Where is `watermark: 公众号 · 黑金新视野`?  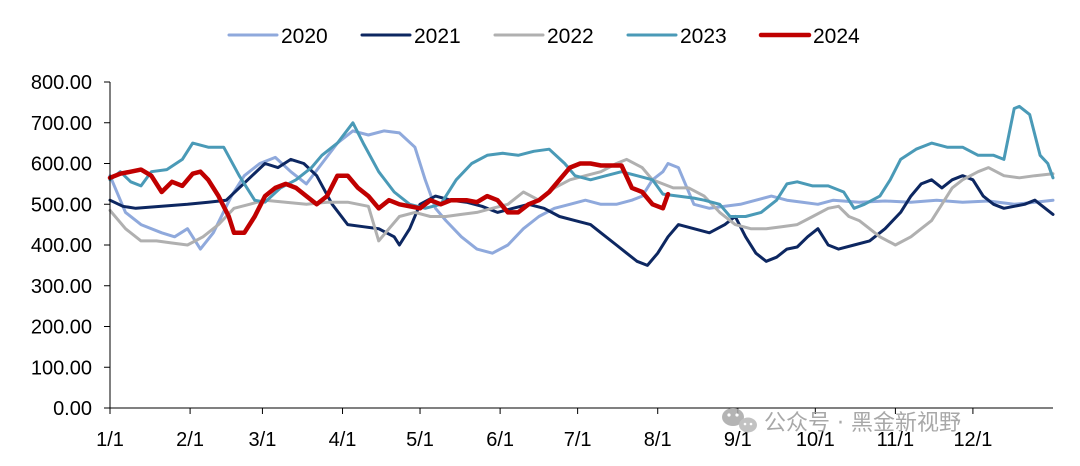 watermark: 公众号 · 黑金新视野 is located at coordinates (841, 422).